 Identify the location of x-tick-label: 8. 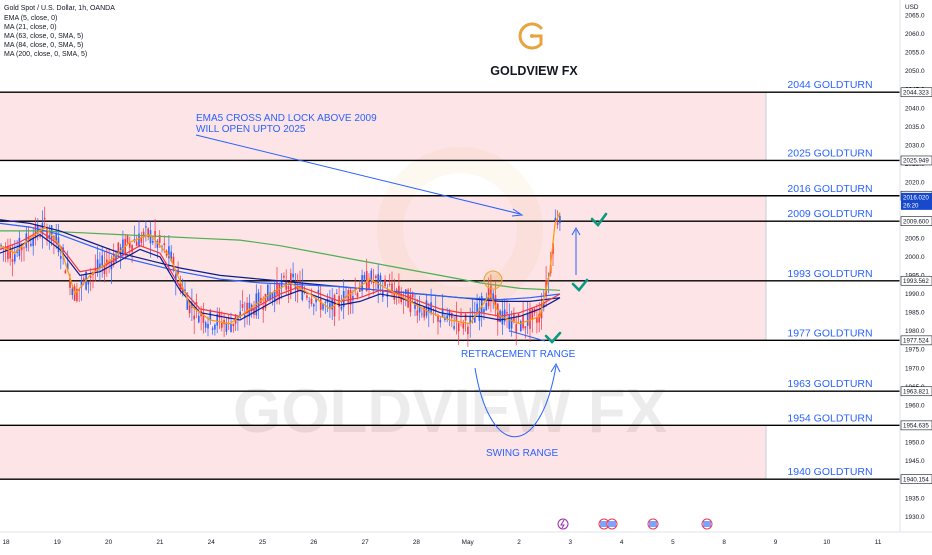
(724, 542).